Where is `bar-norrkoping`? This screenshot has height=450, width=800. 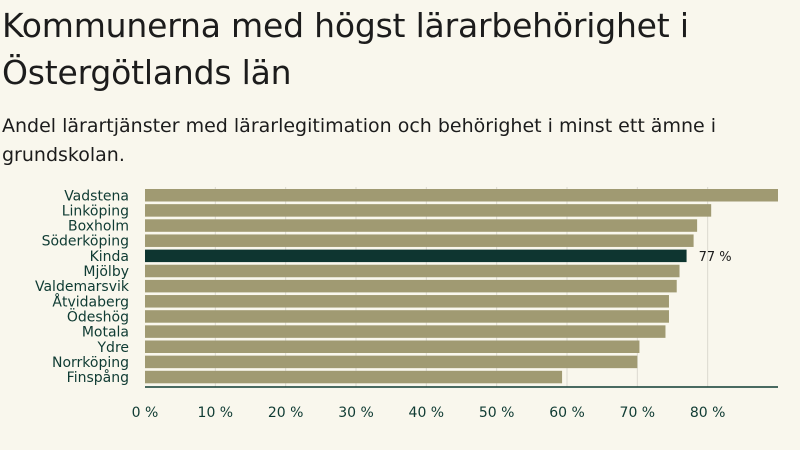
bar-norrkoping is located at coordinates (391, 362).